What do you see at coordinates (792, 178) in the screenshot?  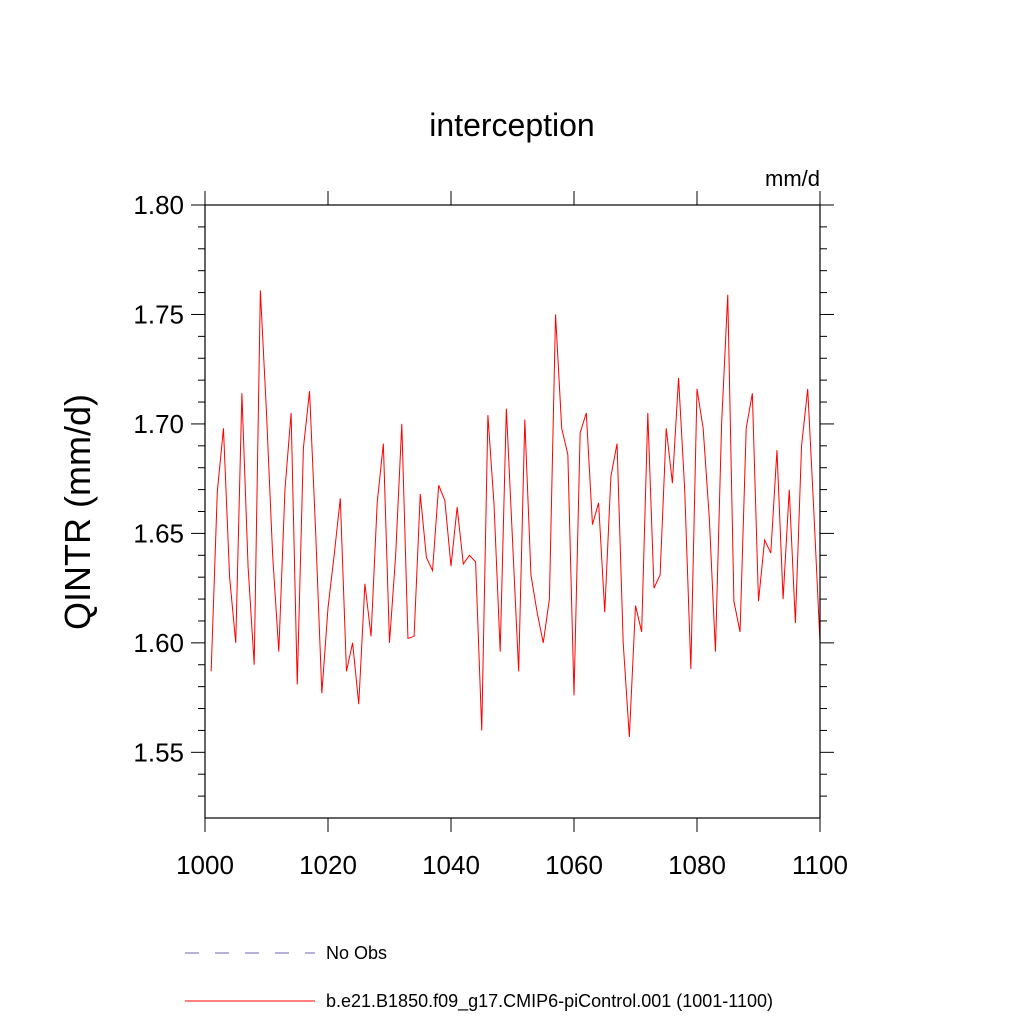 I see `units-label: mm/d` at bounding box center [792, 178].